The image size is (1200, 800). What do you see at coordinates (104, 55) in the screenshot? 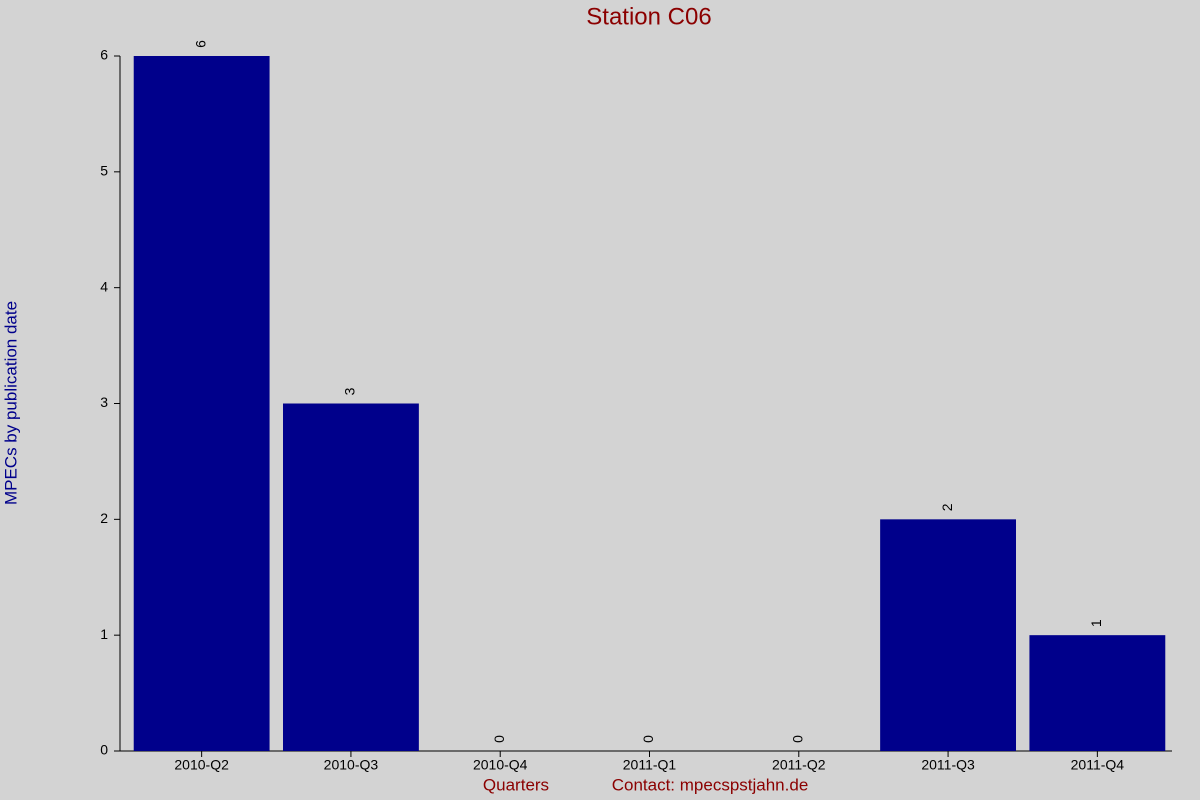
I see `y-tick-label: 6` at bounding box center [104, 55].